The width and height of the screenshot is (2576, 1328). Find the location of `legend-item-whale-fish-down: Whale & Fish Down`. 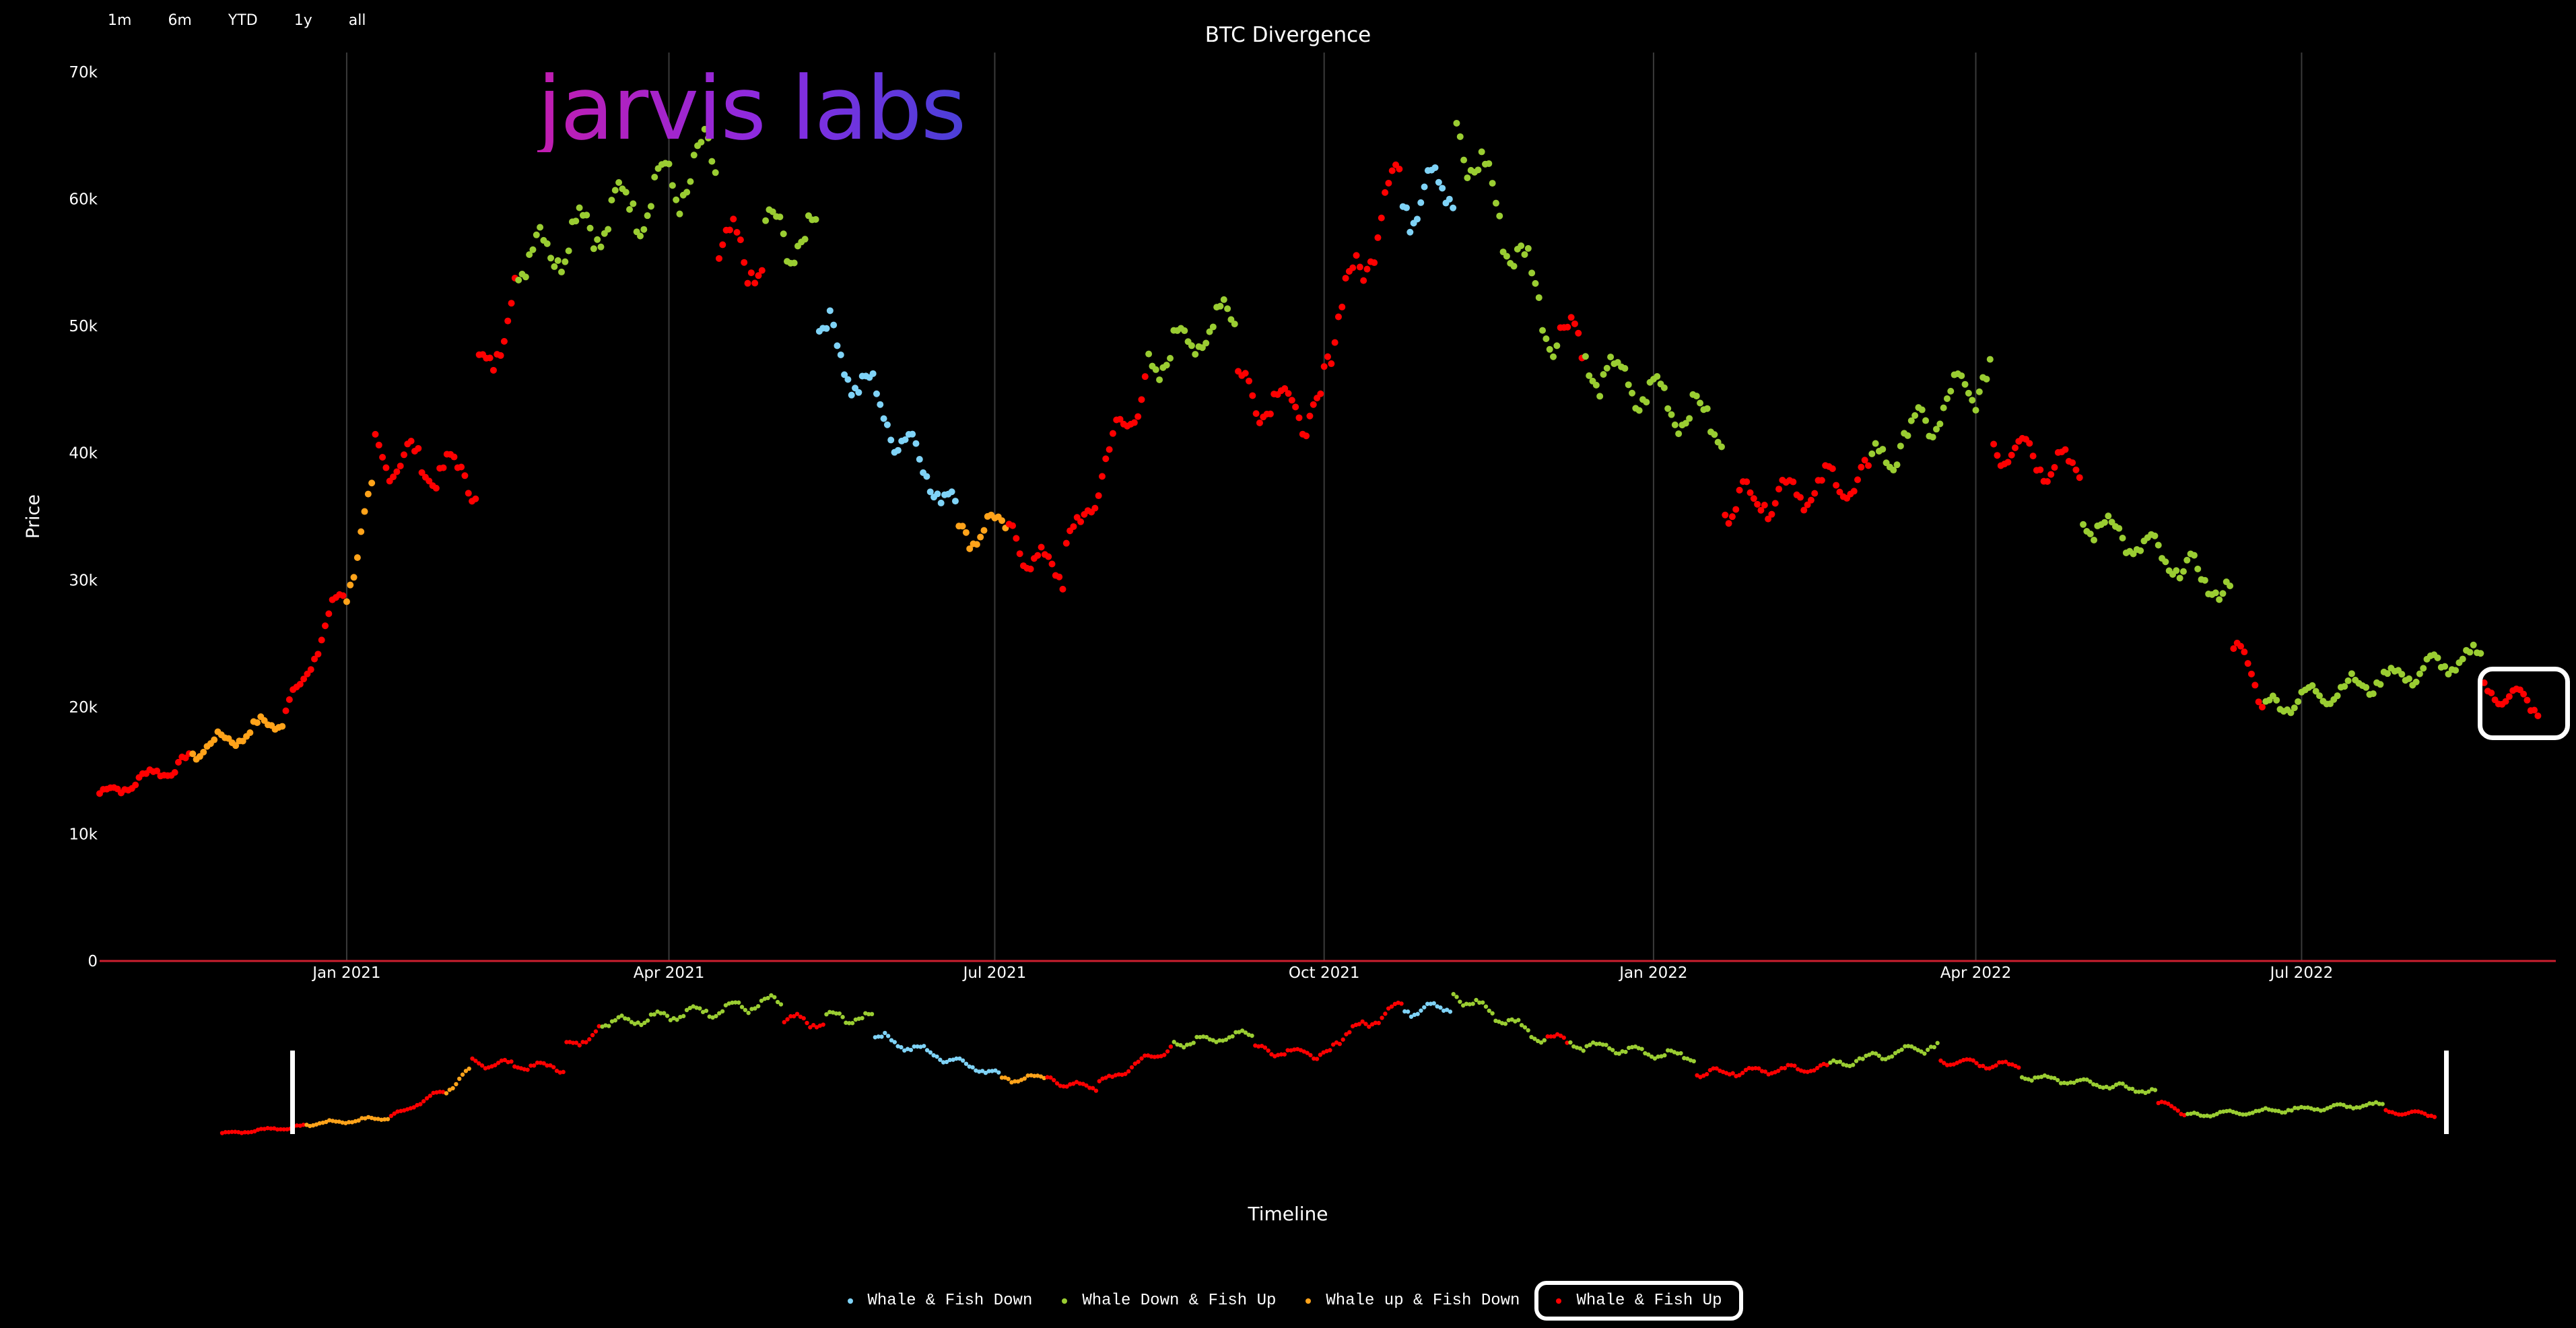

legend-item-whale-fish-down: Whale & Fish Down is located at coordinates (941, 1301).